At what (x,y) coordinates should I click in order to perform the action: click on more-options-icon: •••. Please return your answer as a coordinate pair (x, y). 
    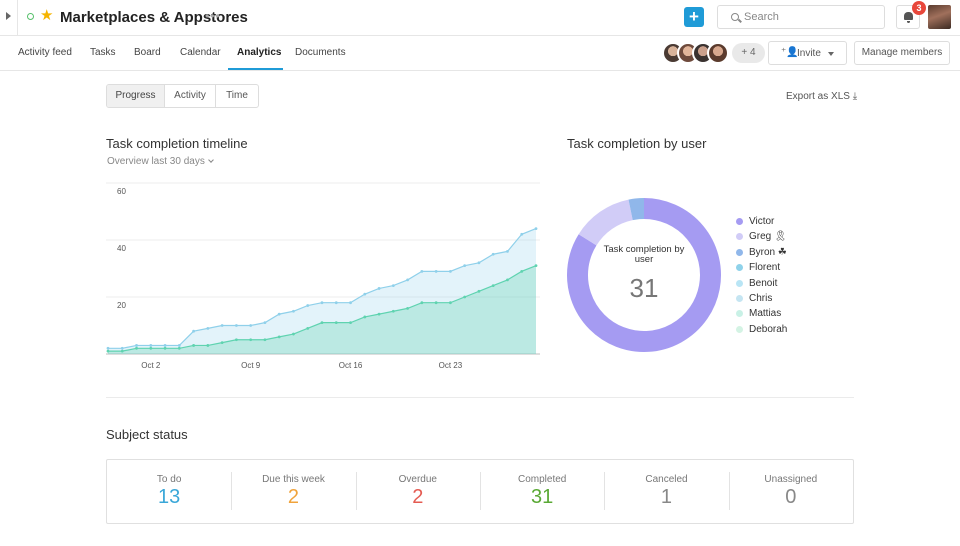
    Looking at the image, I should click on (213, 16).